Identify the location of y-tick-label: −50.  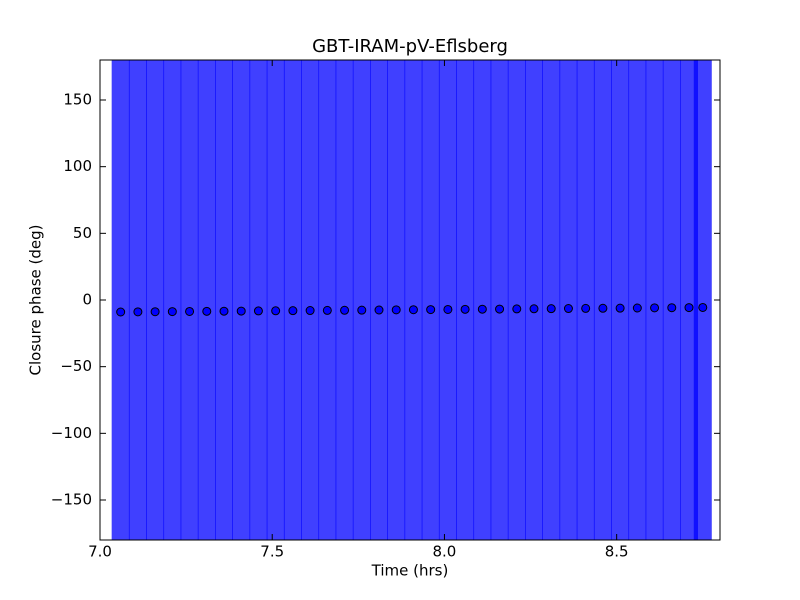
(76, 366).